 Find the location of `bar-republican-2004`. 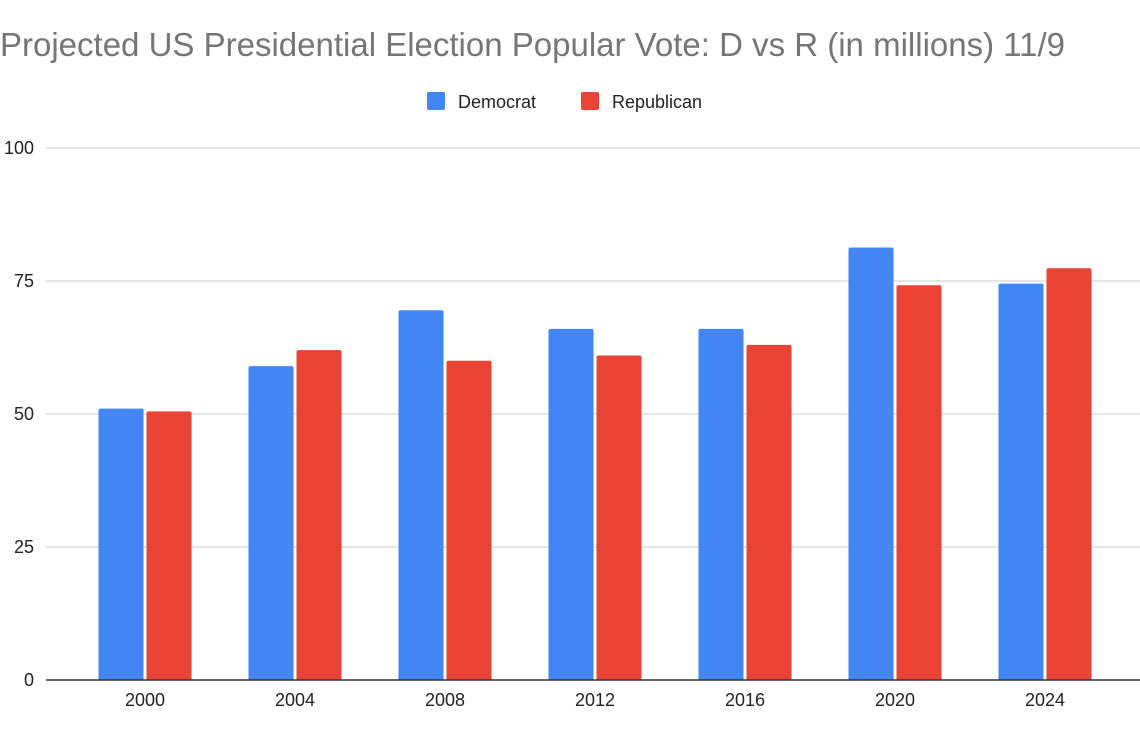

bar-republican-2004 is located at coordinates (319, 515).